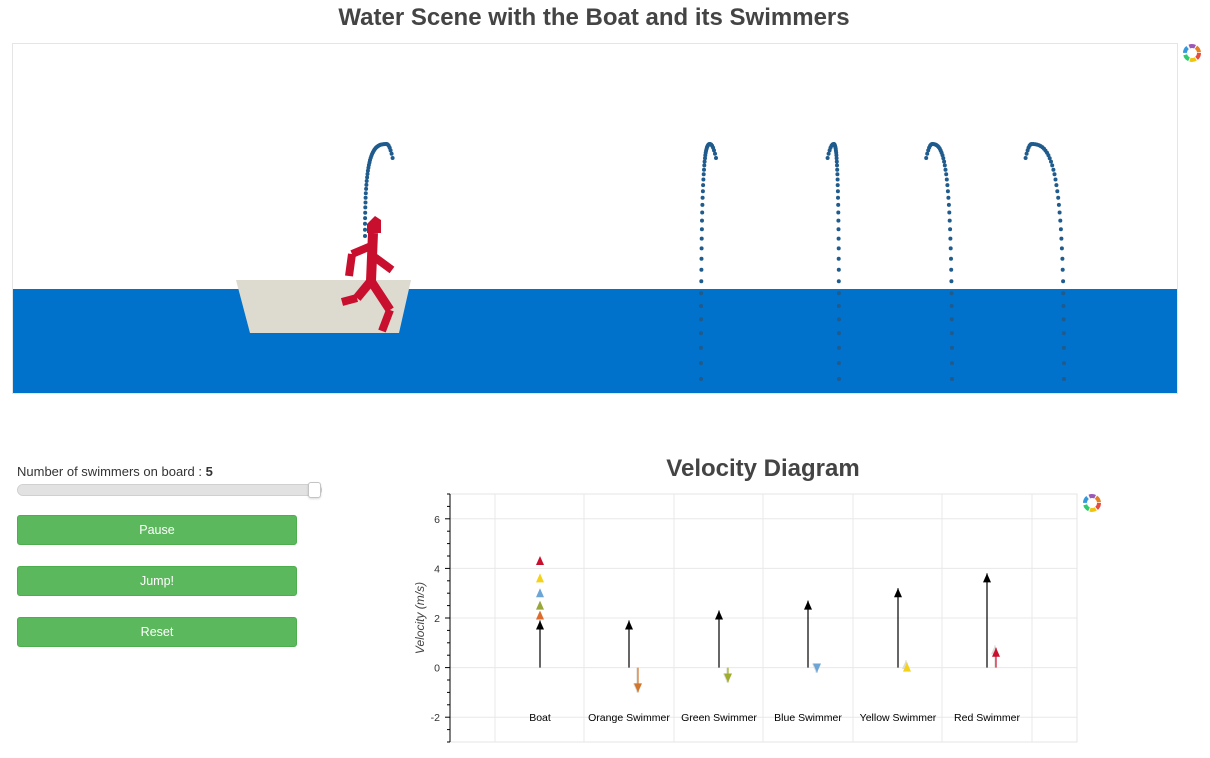  What do you see at coordinates (437, 619) in the screenshot?
I see `y-tick-label: 2` at bounding box center [437, 619].